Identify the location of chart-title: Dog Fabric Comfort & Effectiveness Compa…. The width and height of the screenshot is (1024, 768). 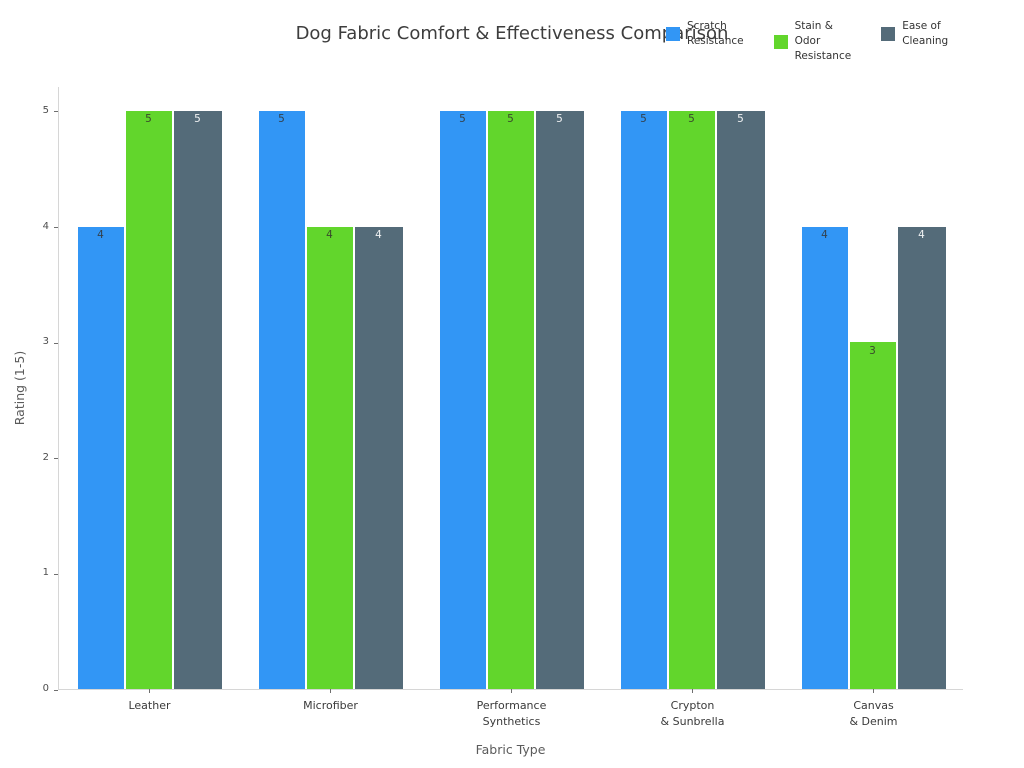
(512, 33).